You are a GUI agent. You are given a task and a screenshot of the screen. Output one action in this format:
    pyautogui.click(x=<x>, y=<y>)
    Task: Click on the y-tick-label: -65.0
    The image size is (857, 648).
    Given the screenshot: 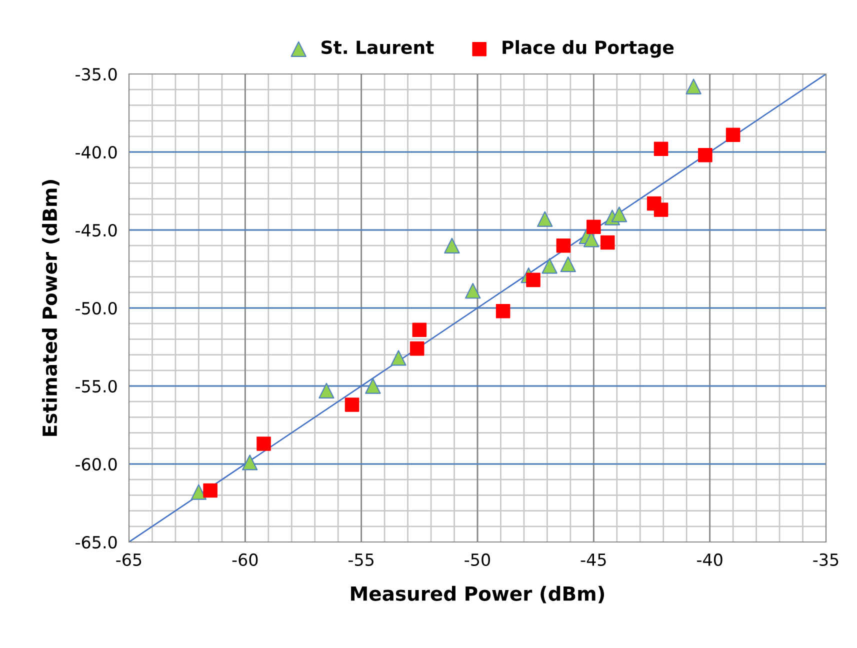 What is the action you would take?
    pyautogui.click(x=96, y=542)
    